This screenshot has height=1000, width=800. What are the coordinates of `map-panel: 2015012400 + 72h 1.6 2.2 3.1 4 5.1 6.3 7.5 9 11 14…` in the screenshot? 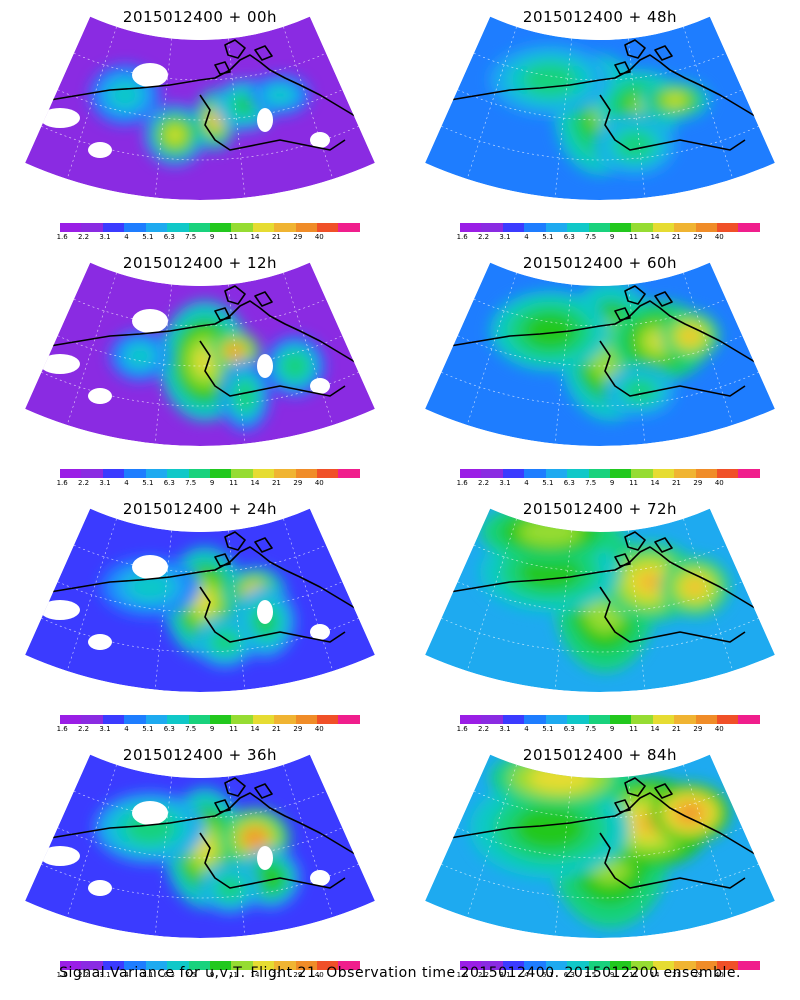 It's located at (600, 615).